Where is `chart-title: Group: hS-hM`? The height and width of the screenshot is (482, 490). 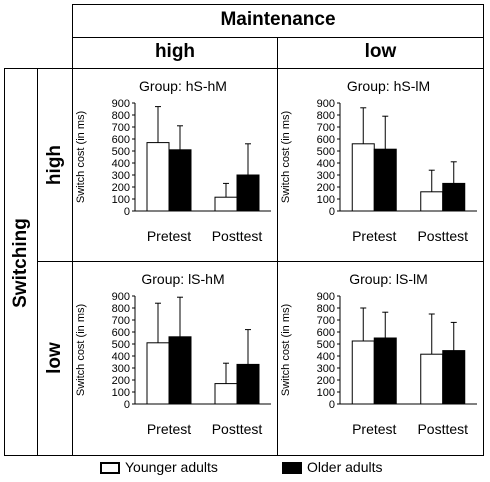
chart-title: Group: hS-hM is located at coordinates (183, 86).